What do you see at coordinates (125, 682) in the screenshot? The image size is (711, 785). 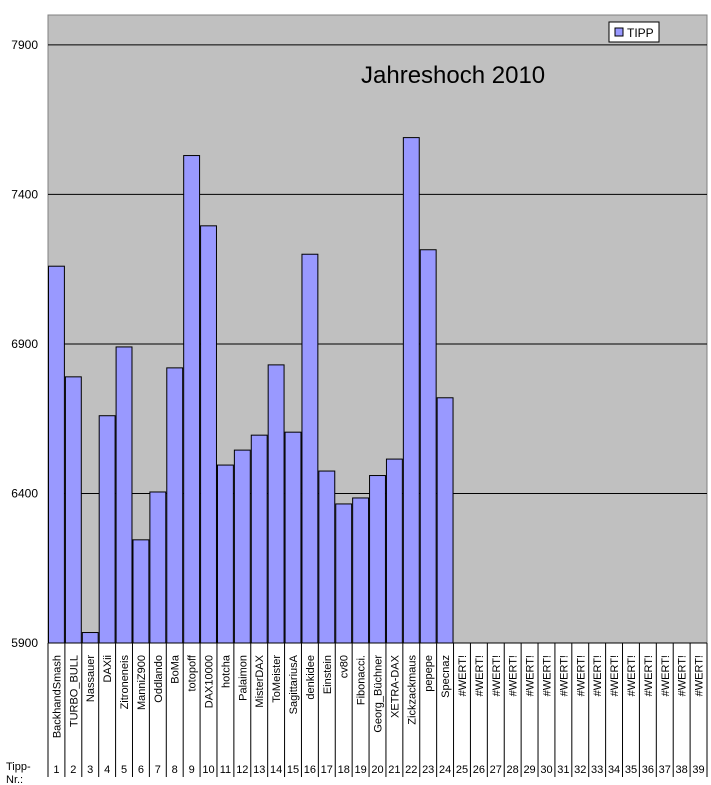 I see `category-label: Zitroneneis` at bounding box center [125, 682].